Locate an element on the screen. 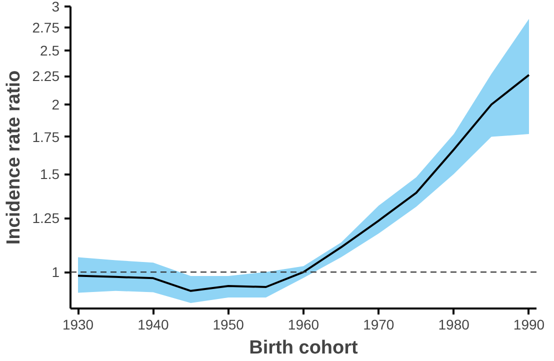 The image size is (554, 361). y-tick-label: 1.5 is located at coordinates (50, 174).